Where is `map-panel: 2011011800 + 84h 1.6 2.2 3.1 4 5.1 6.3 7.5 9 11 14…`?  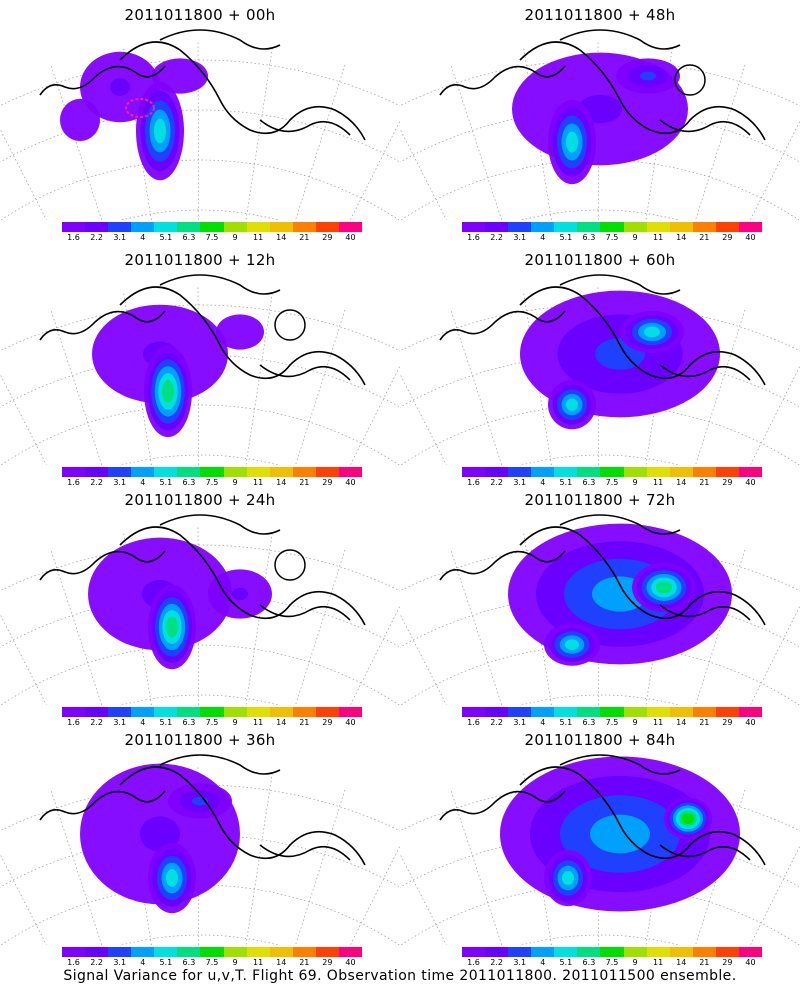
map-panel: 2011011800 + 84h 1.6 2.2 3.1 4 5.1 6.3 7.5 9 11 14… is located at coordinates (600, 847).